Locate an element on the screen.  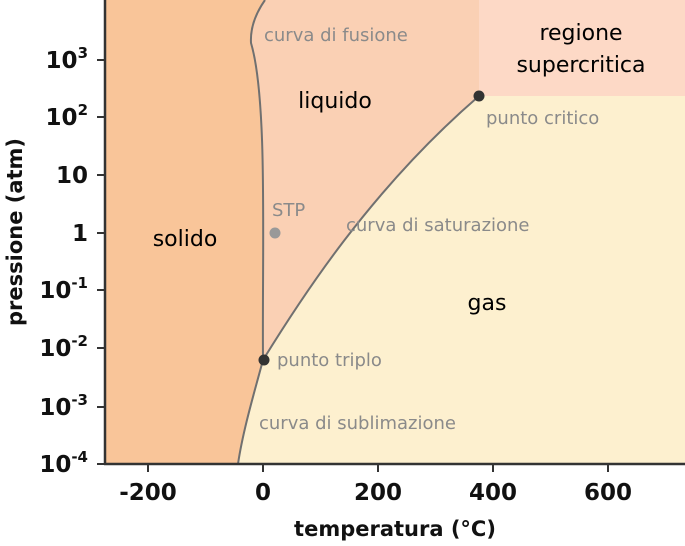
y-axis-title: pressione (atm) is located at coordinates (15, 232).